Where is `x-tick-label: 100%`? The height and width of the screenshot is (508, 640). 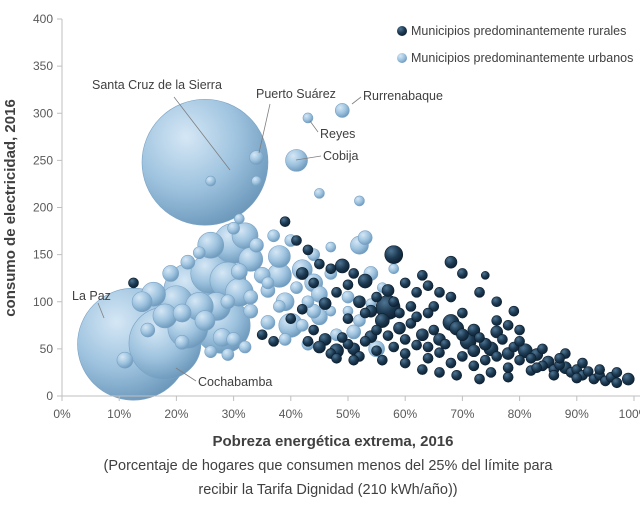
x-tick-label: 100% is located at coordinates (629, 414).